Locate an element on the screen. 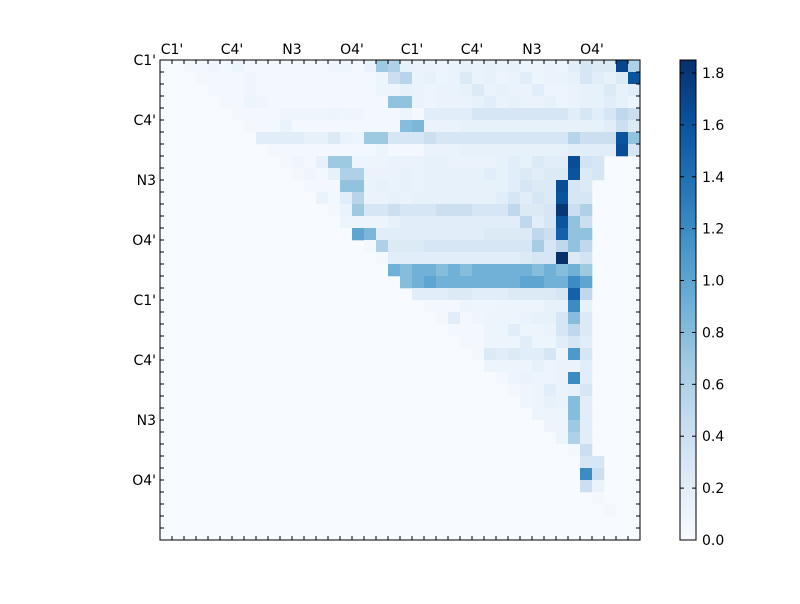 This screenshot has width=800, height=604. colorbar-tick-label: 0.2 is located at coordinates (713, 489).